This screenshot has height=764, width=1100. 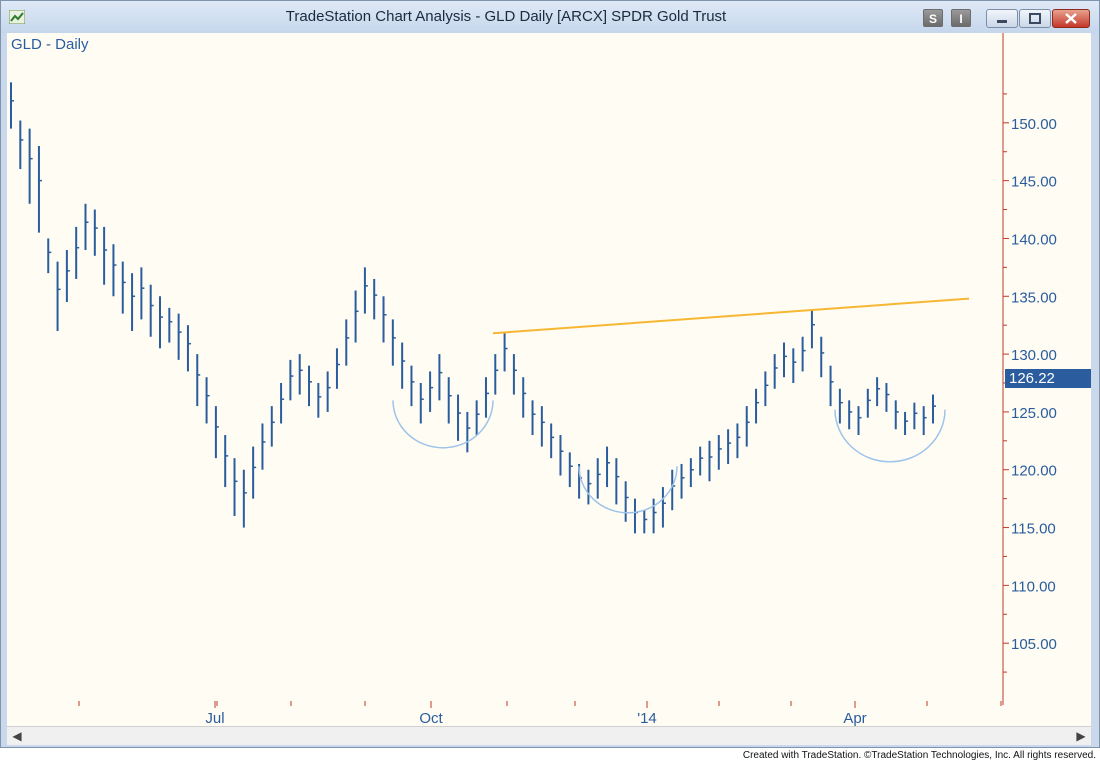 I want to click on maximize-button, so click(x=1035, y=18).